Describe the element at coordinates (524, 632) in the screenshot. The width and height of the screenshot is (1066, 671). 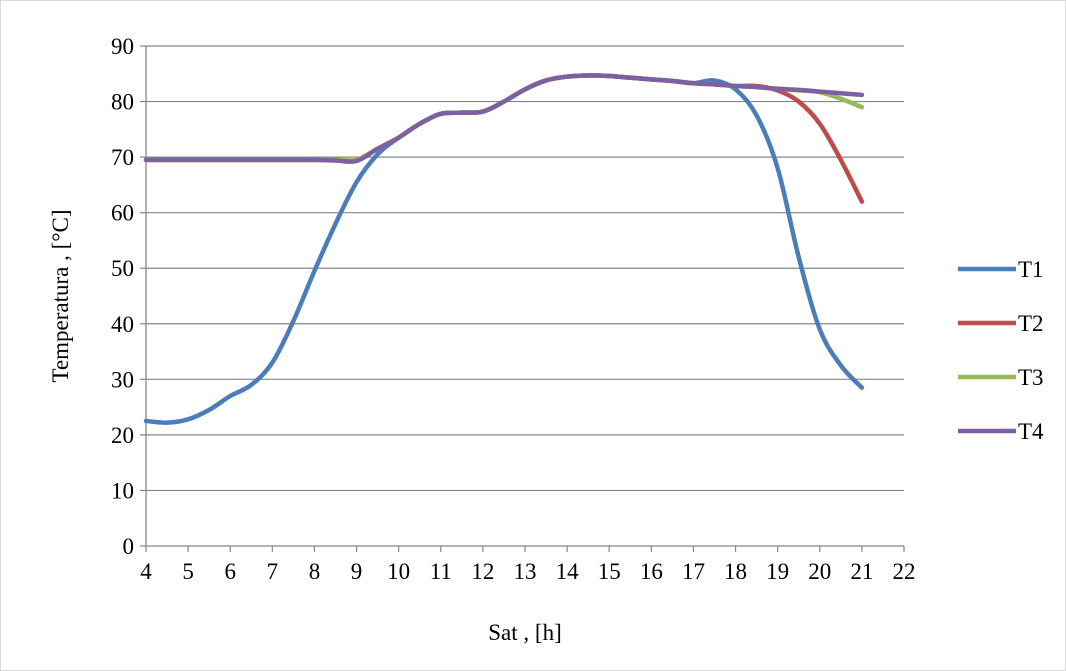
I see `x-axis-title: Sat , [h]` at that location.